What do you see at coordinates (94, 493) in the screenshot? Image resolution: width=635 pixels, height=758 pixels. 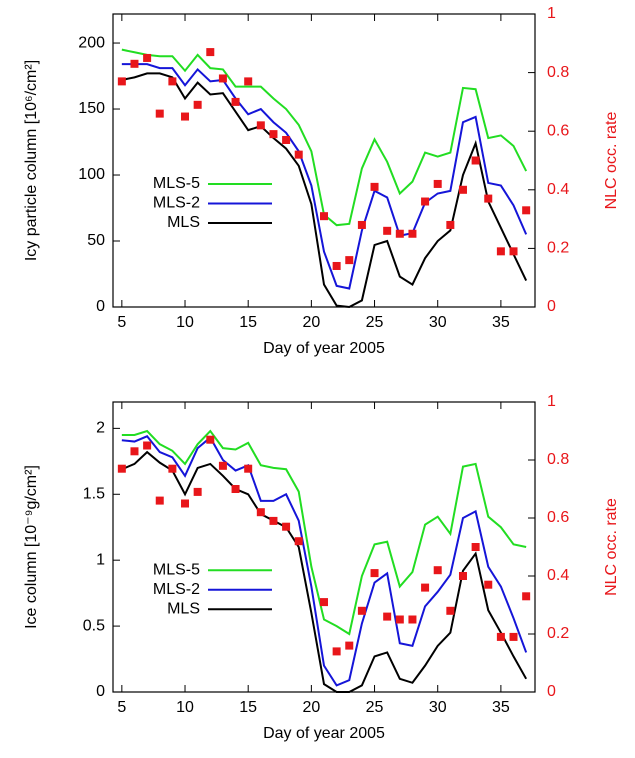 I see `y-tick-label: 1.5` at bounding box center [94, 493].